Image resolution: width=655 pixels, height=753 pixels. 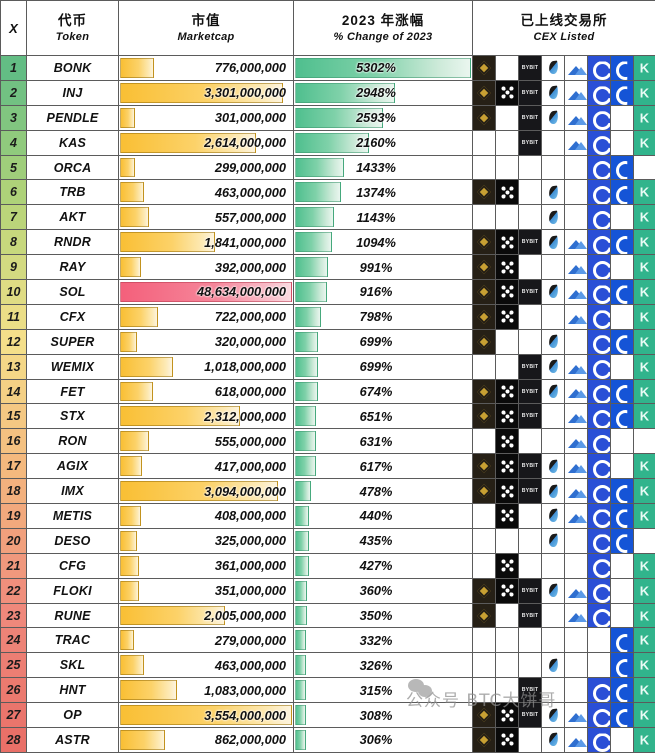 What do you see at coordinates (206, 366) in the screenshot?
I see `marketcap-value: 1,018,000,000` at bounding box center [206, 366].